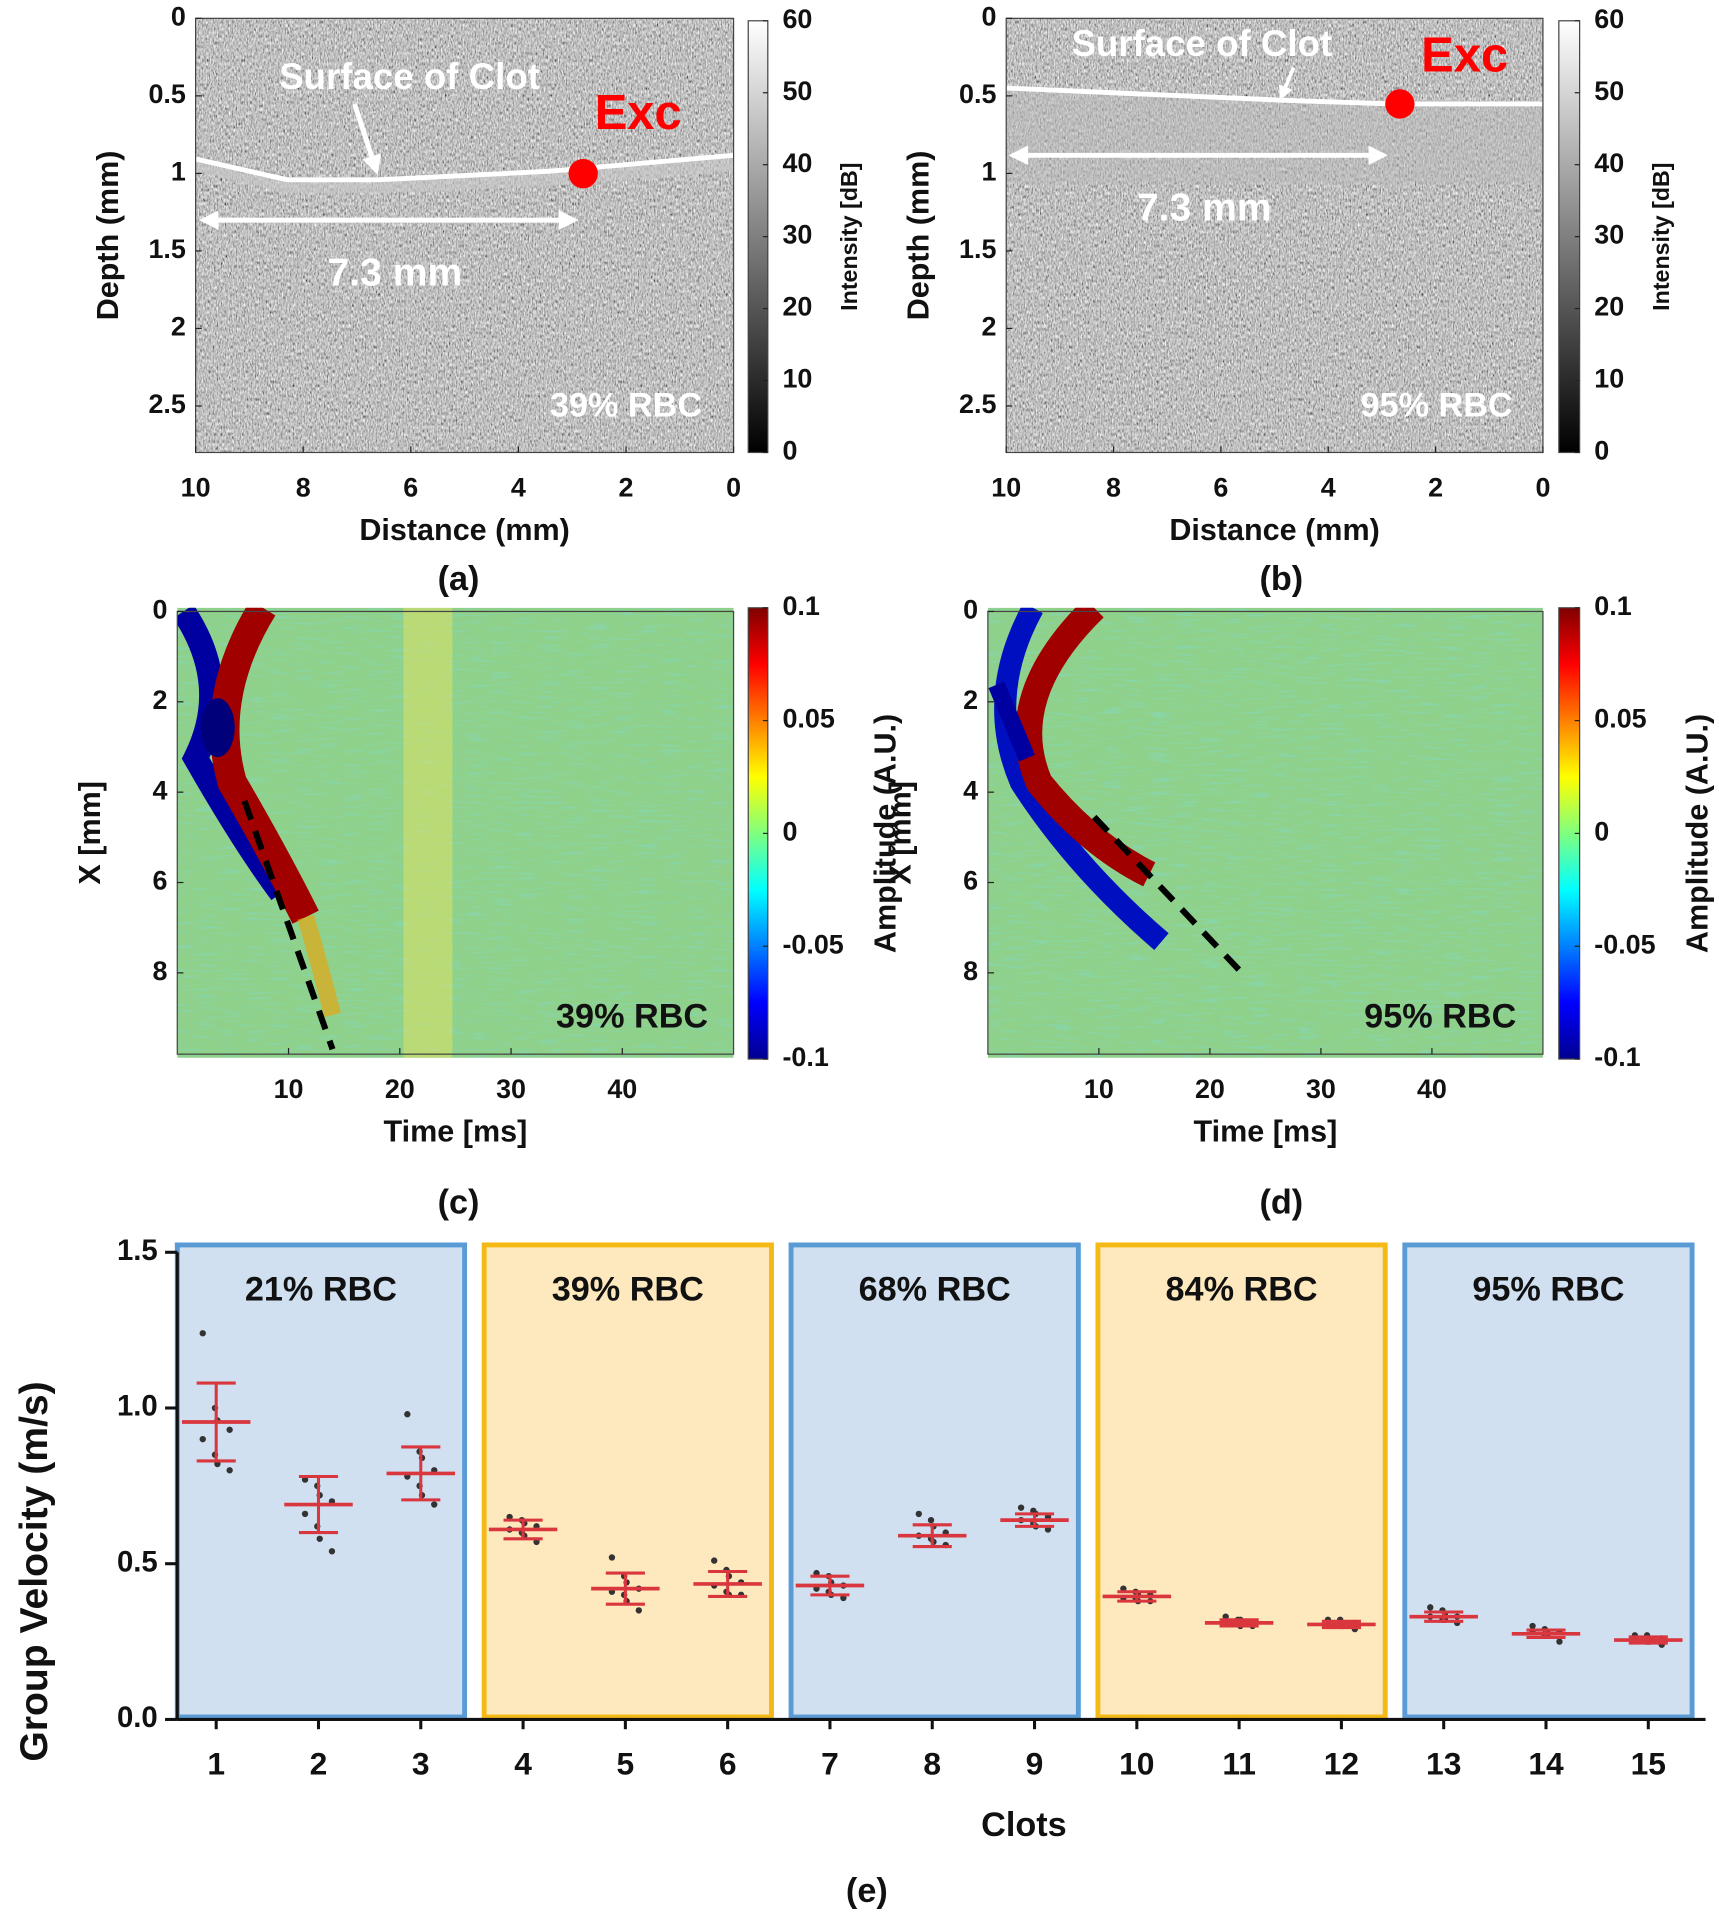 This screenshot has width=1719, height=1920. What do you see at coordinates (626, 1763) in the screenshot?
I see `x-tick-label: 5` at bounding box center [626, 1763].